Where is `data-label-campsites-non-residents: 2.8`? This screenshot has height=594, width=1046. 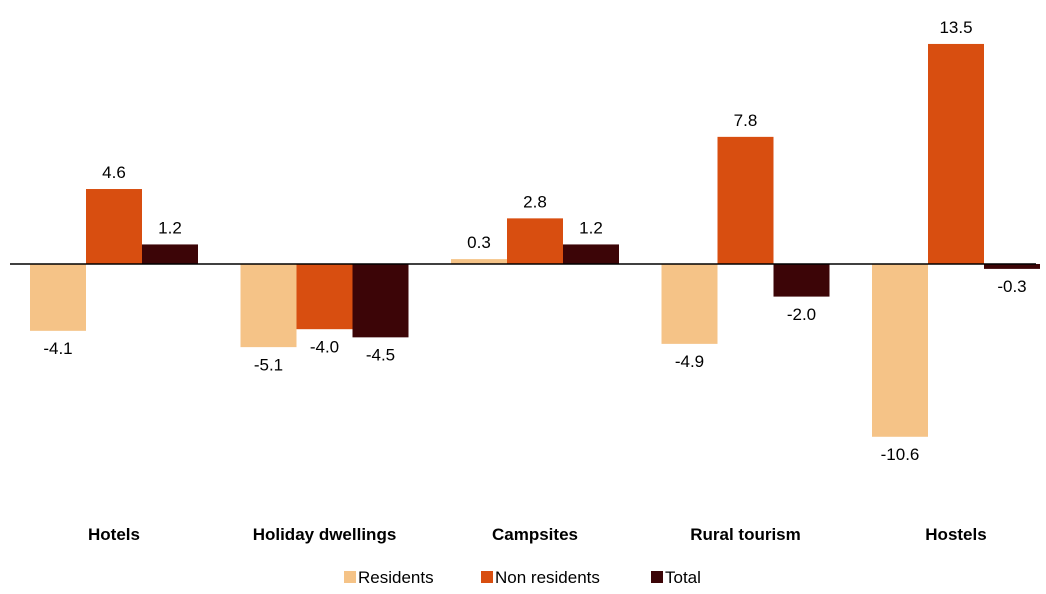 data-label-campsites-non-residents: 2.8 is located at coordinates (535, 201).